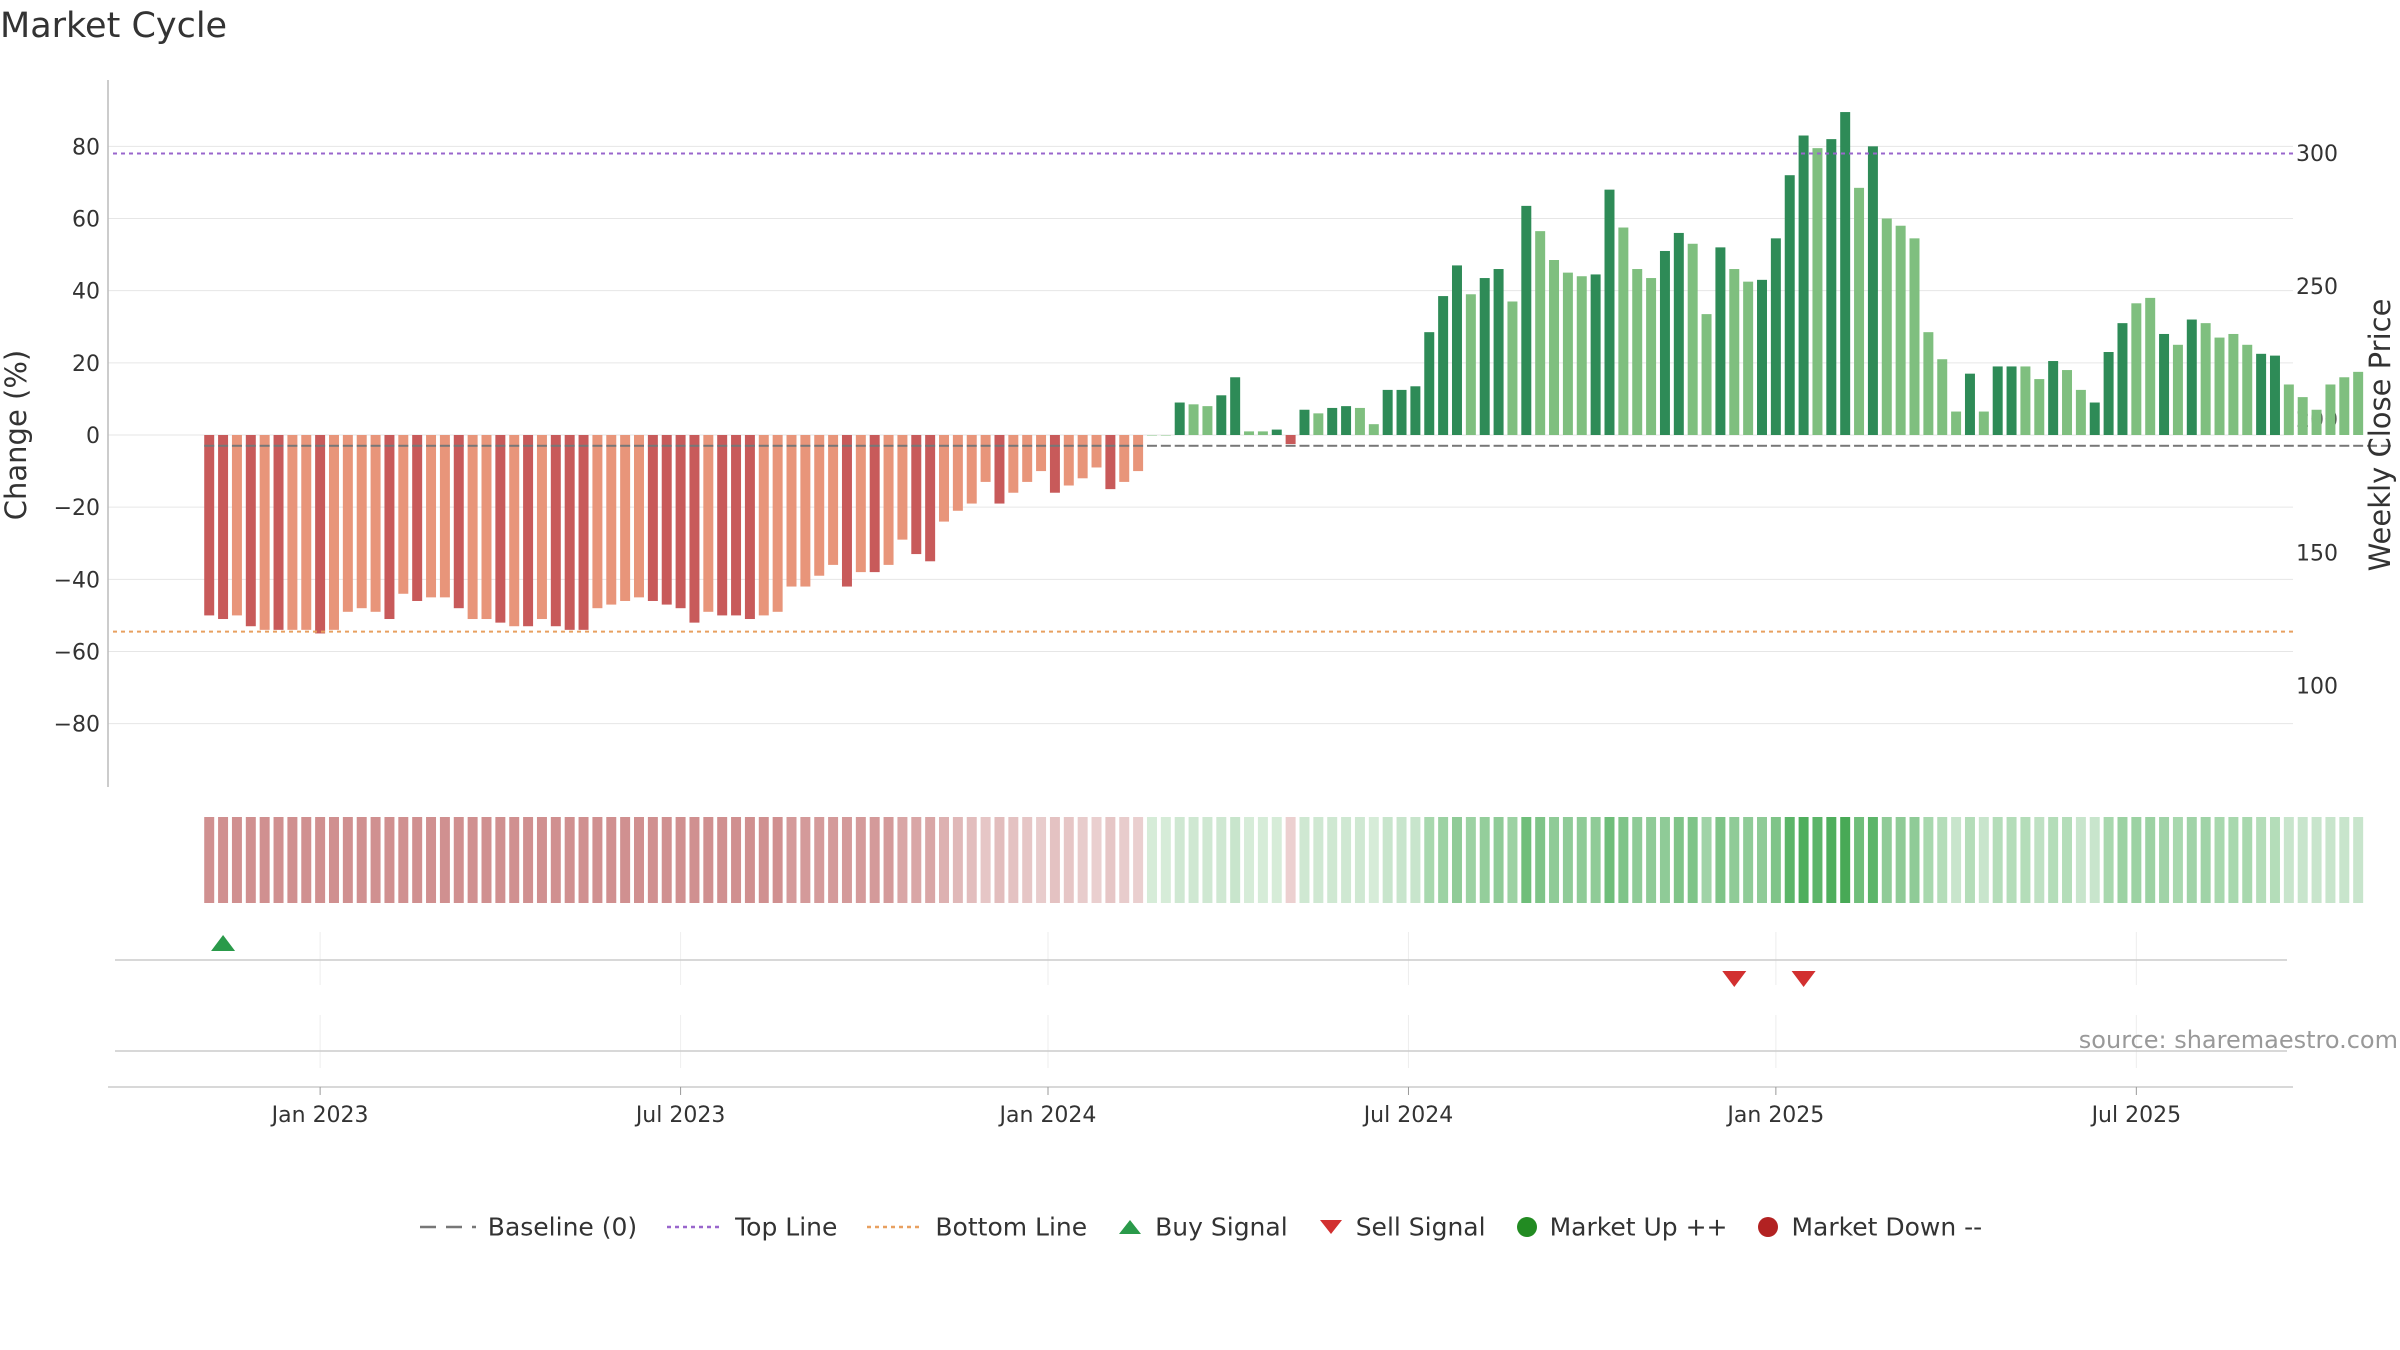  What do you see at coordinates (1408, 1115) in the screenshot?
I see `x-tick-label: Jul 2024` at bounding box center [1408, 1115].